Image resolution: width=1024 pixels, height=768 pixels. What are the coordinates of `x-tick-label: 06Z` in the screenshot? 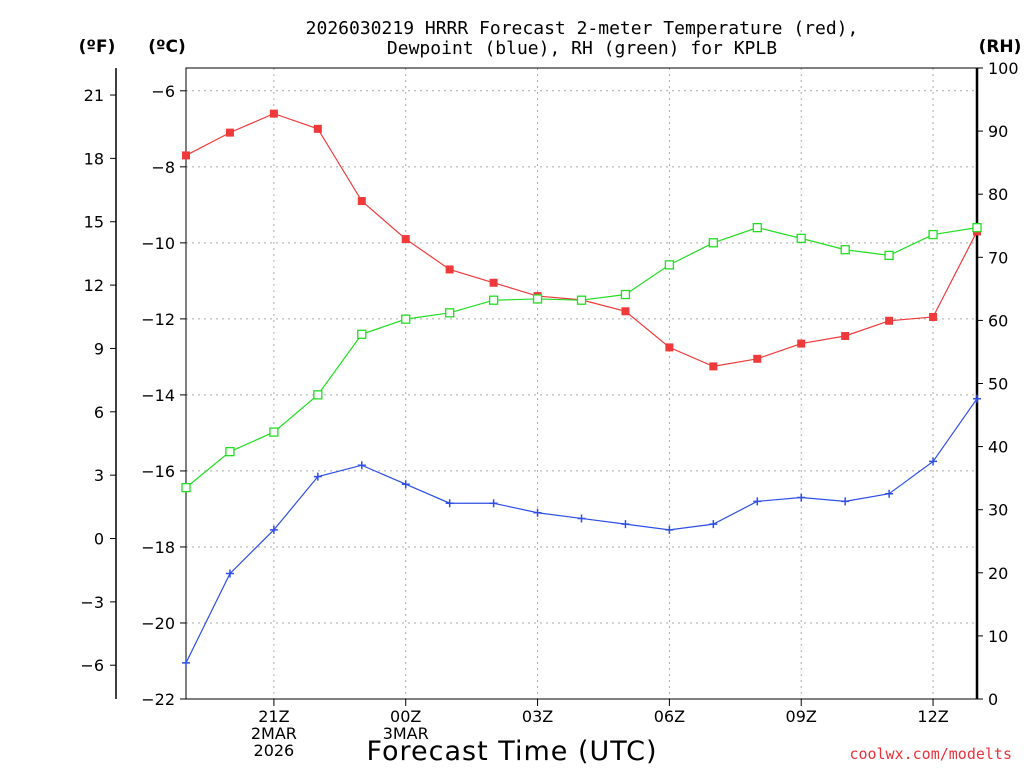 It's located at (669, 716).